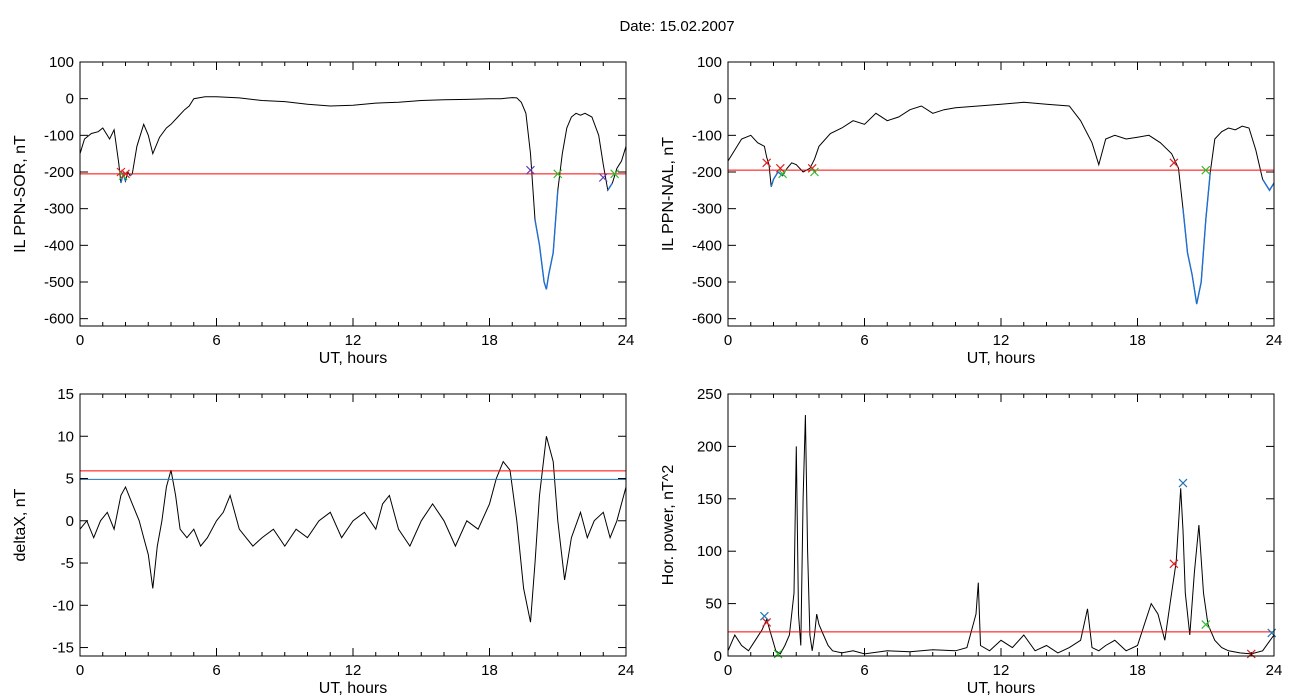 The image size is (1300, 700). Describe the element at coordinates (63, 605) in the screenshot. I see `y-tick-label: -10` at that location.